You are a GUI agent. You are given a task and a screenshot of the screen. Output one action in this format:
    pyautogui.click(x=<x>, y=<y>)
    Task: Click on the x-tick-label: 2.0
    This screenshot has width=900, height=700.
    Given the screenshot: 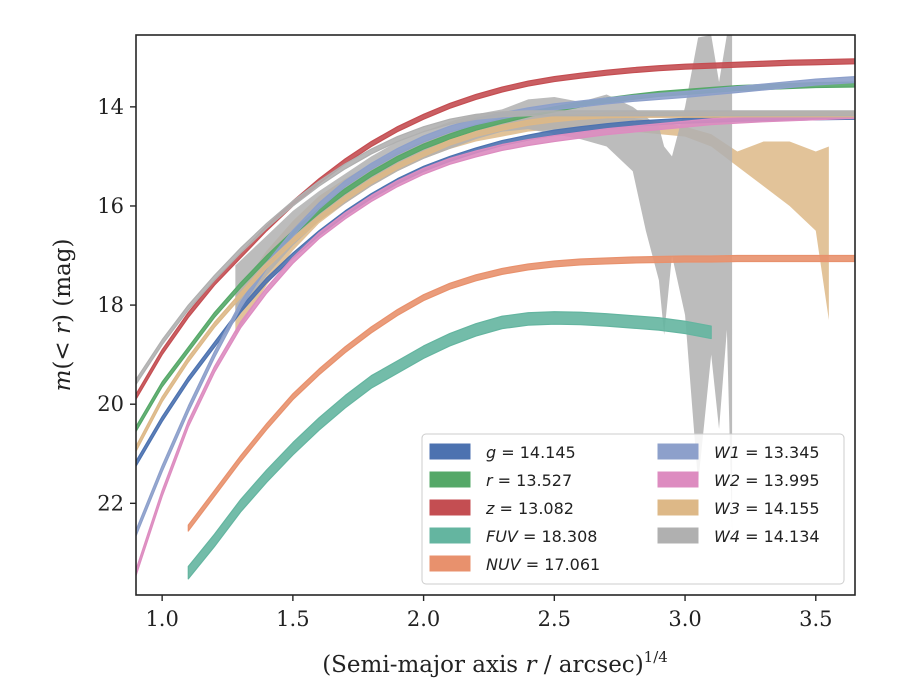 What is the action you would take?
    pyautogui.click(x=423, y=619)
    